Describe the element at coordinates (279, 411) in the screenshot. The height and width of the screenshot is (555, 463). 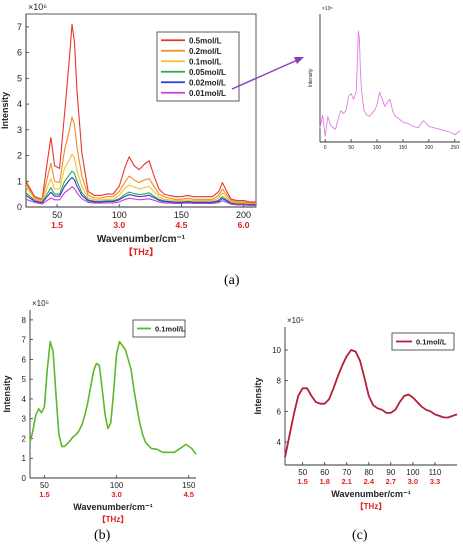
I see `c-y-tick-label: 6` at that location.